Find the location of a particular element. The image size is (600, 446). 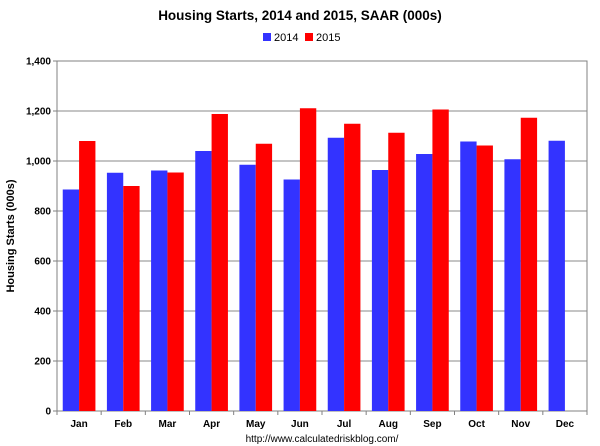

x-tick-label: Apr is located at coordinates (211, 424).